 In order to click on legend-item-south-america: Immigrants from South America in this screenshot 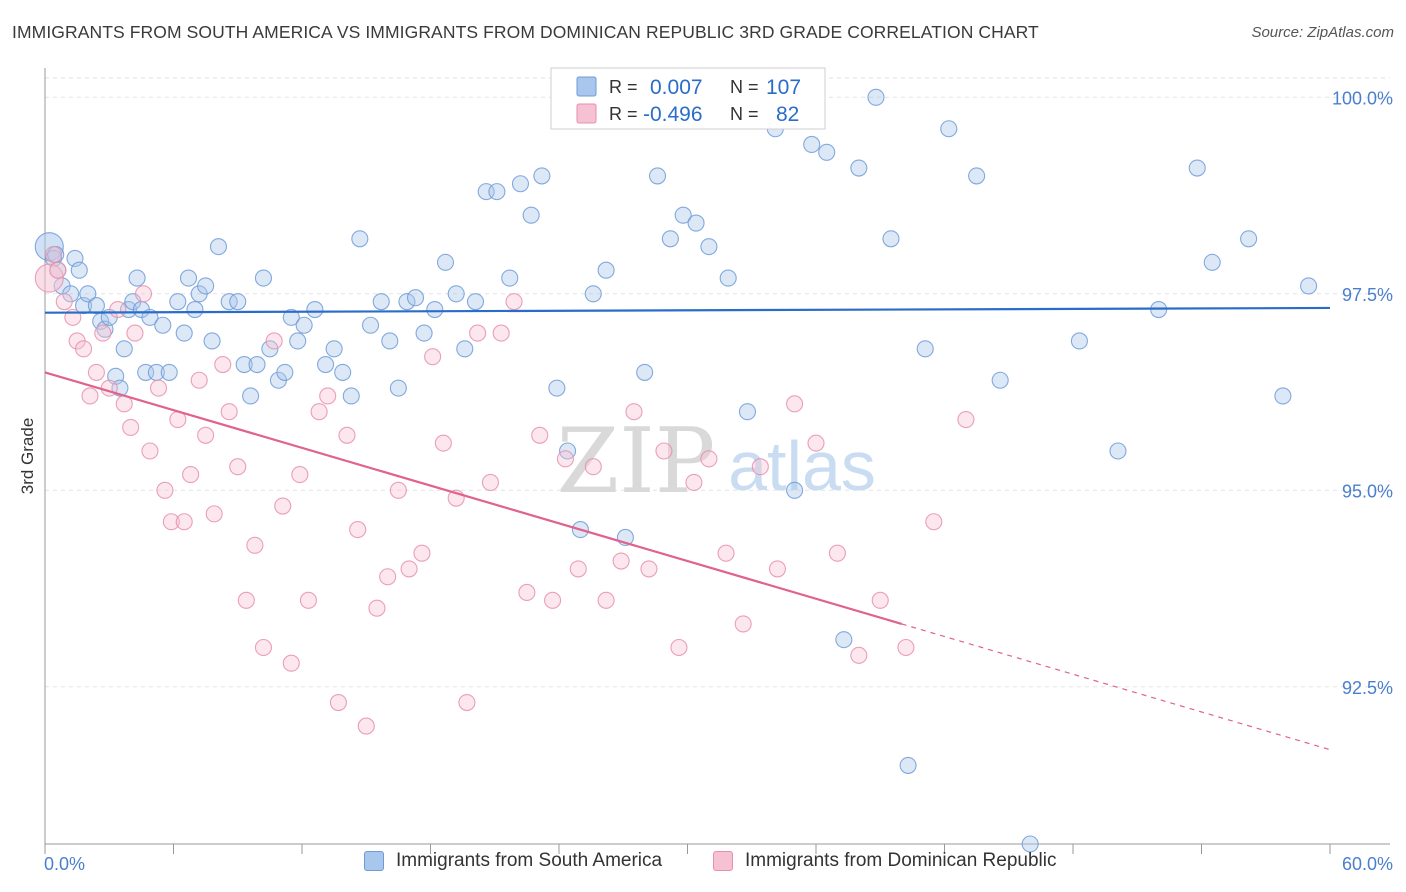, I will do `click(513, 861)`.